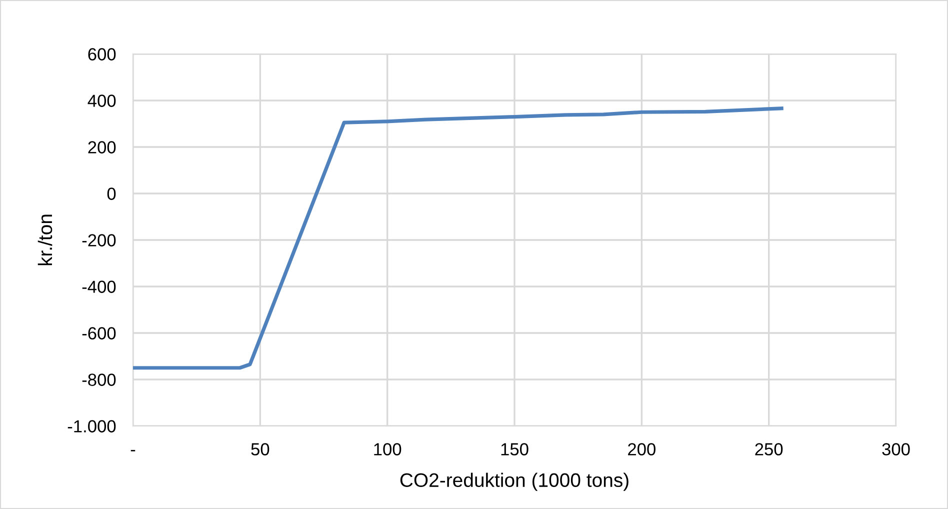  What do you see at coordinates (642, 449) in the screenshot?
I see `x-tick-label: 200` at bounding box center [642, 449].